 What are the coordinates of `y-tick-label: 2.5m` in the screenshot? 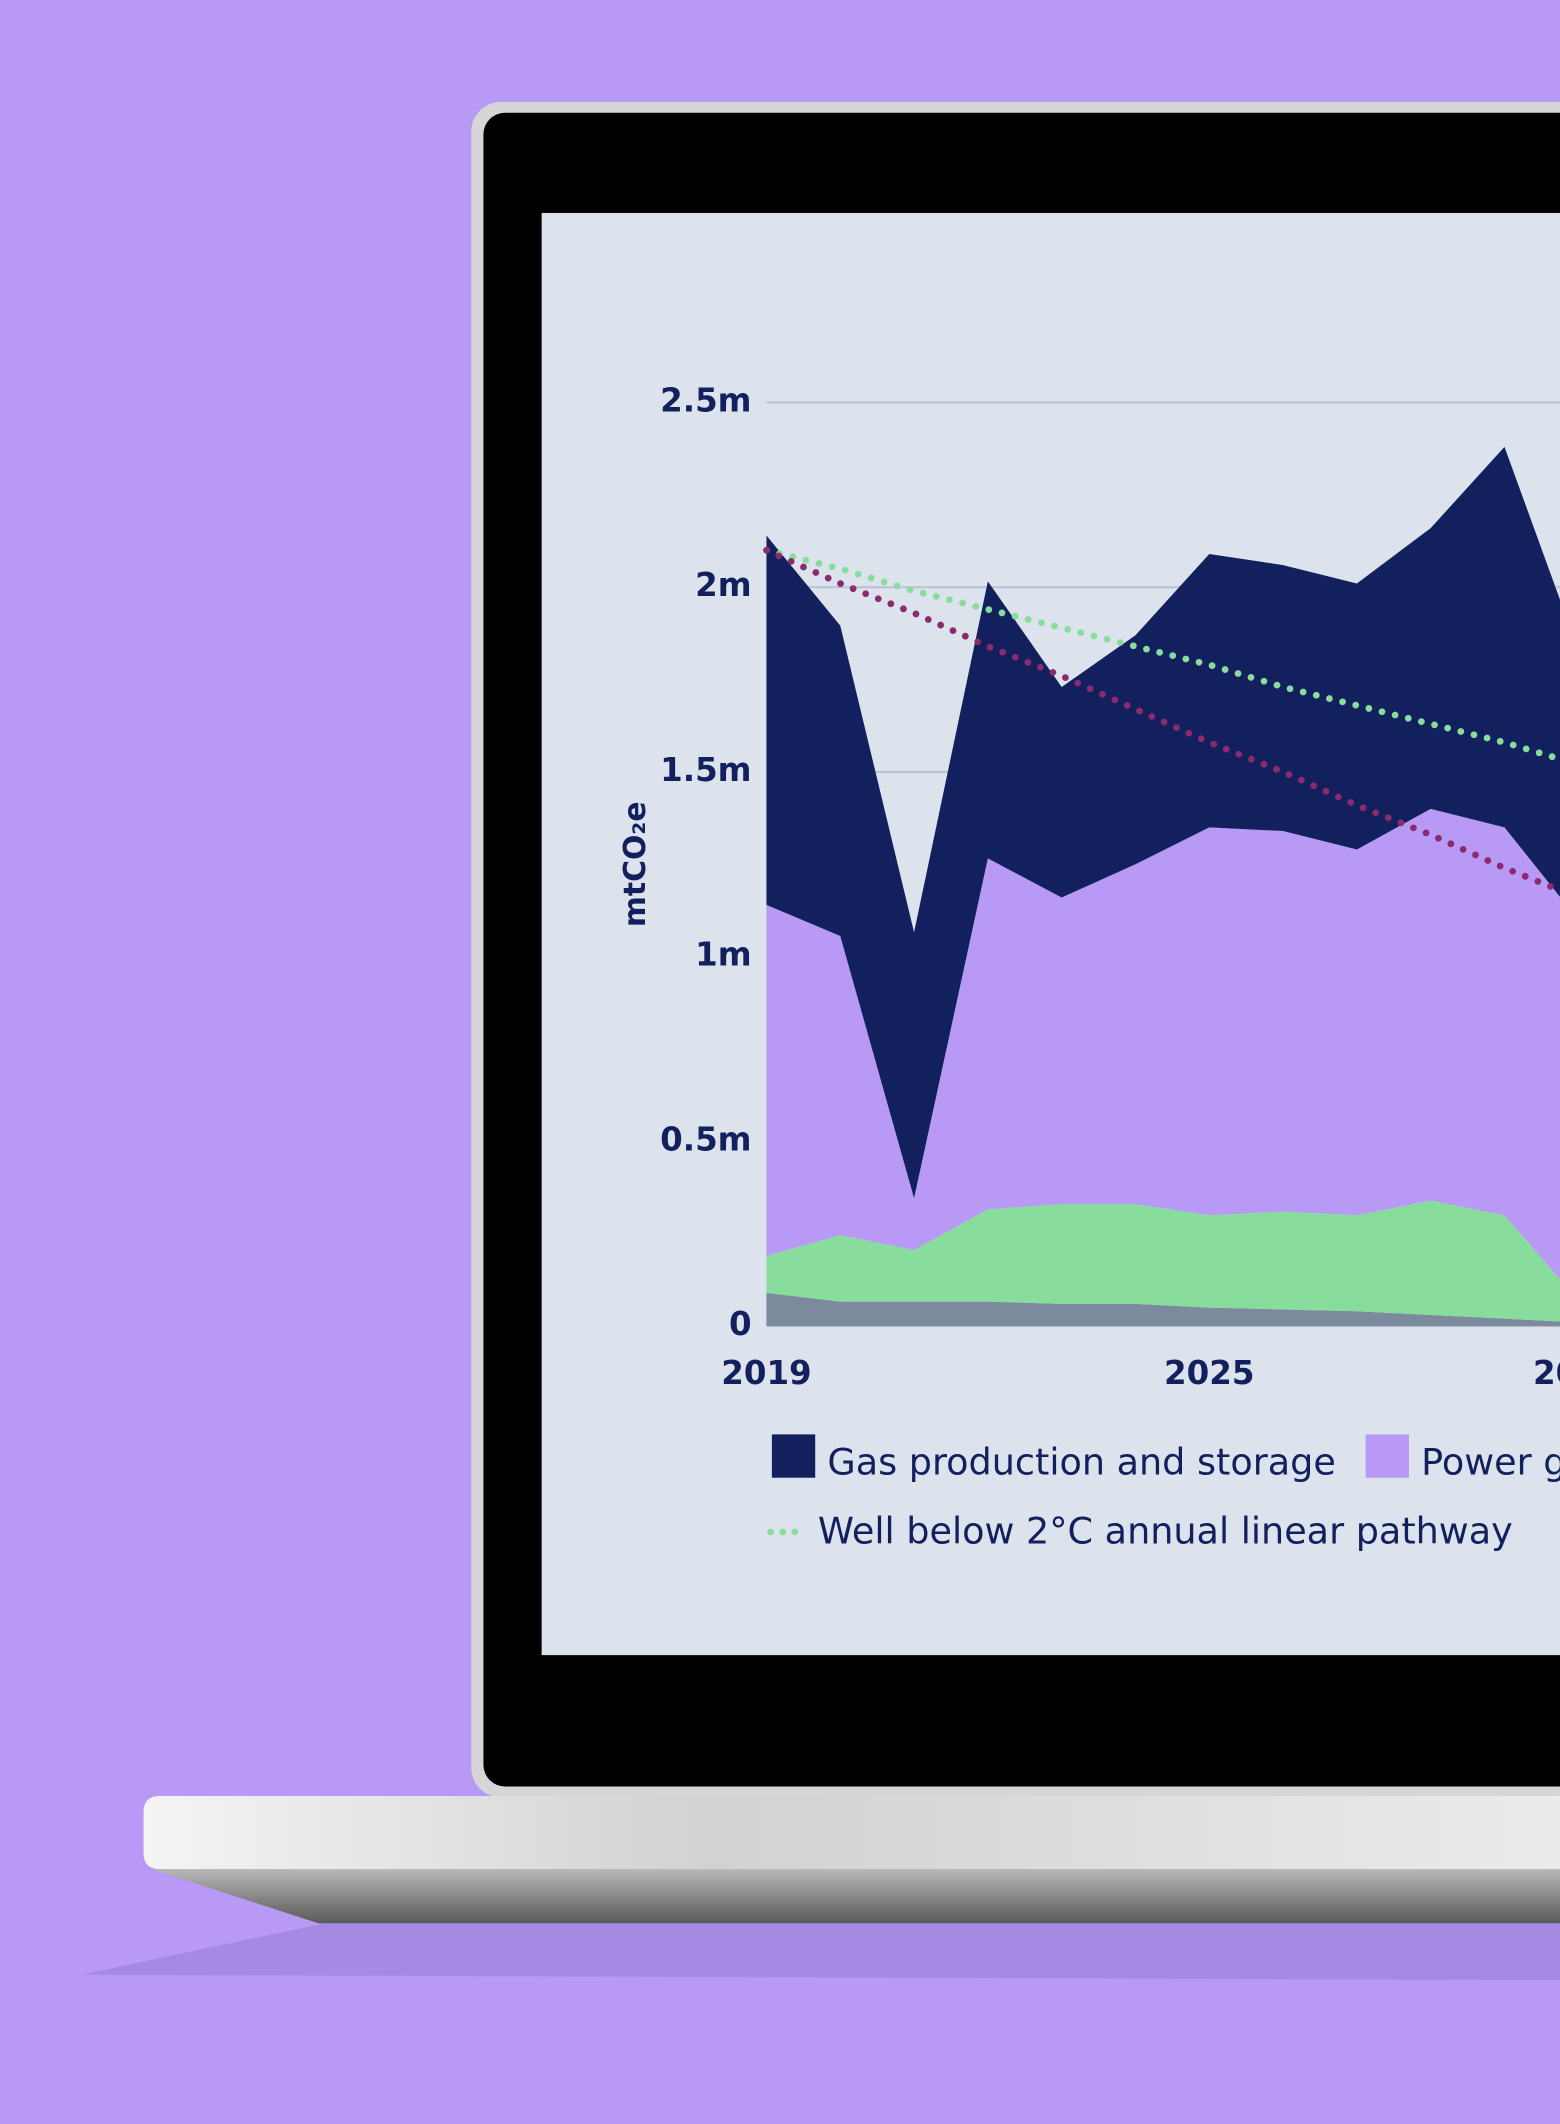 It's located at (705, 401).